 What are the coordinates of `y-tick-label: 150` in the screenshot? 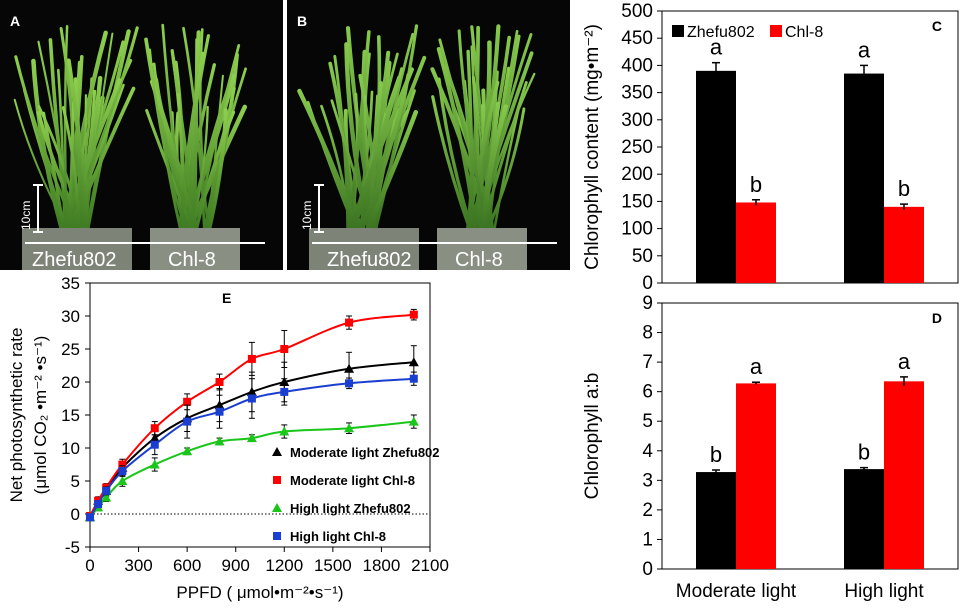 It's located at (637, 201).